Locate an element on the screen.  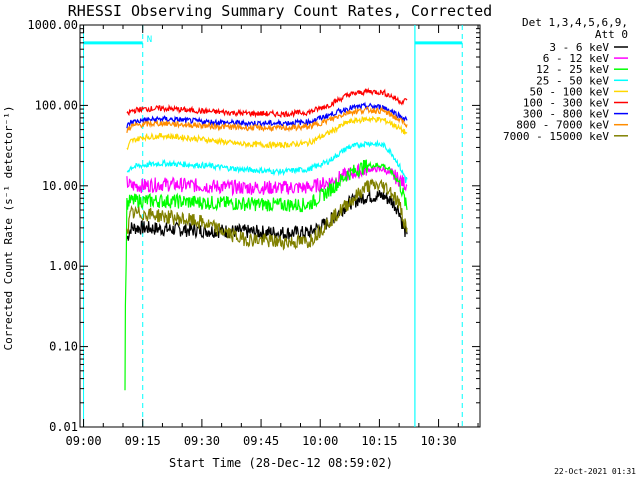
y-tick-label: 0.01 is located at coordinates (63, 427).